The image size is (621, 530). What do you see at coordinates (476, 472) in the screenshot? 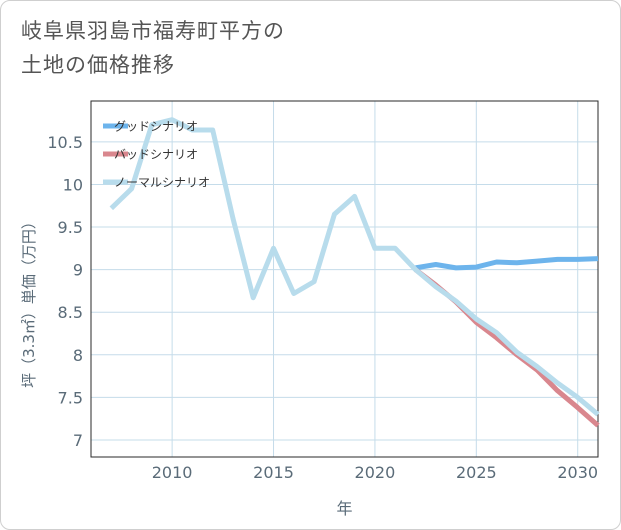
I see `x-tick-label: 2025` at bounding box center [476, 472].